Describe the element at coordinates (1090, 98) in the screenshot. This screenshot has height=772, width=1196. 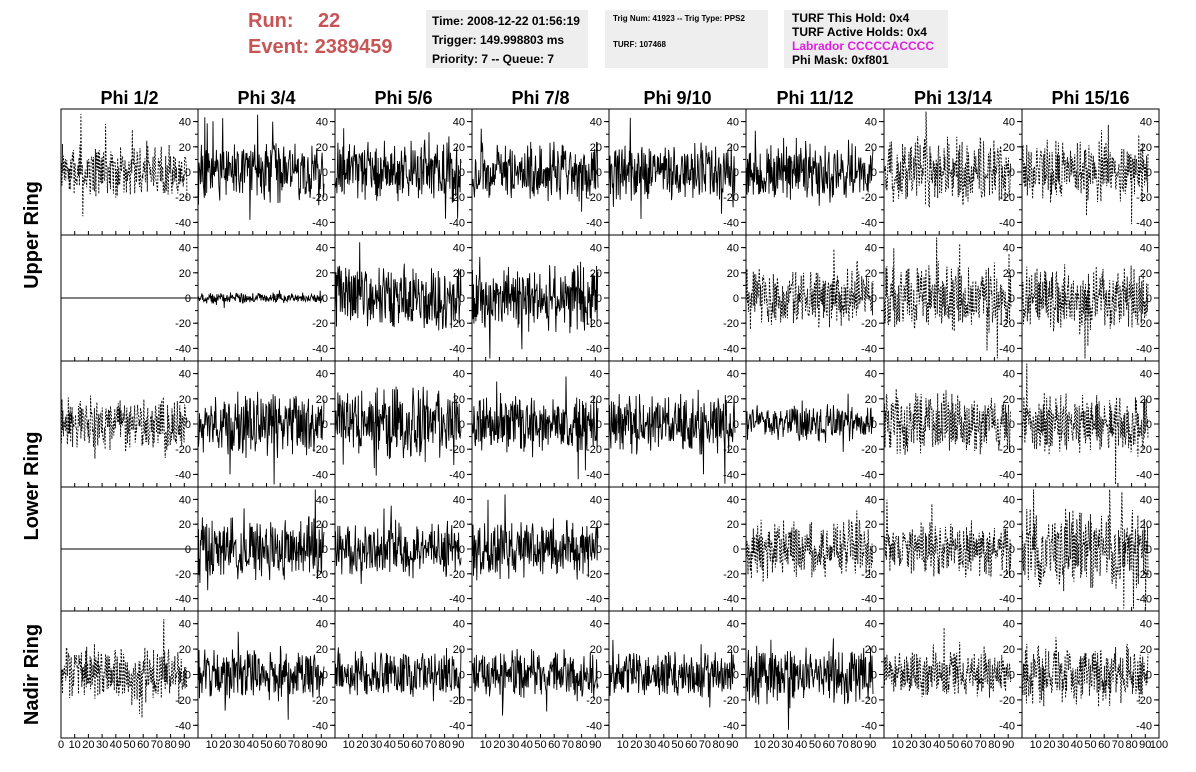
I see `column-title-8: Phi 15/16` at that location.